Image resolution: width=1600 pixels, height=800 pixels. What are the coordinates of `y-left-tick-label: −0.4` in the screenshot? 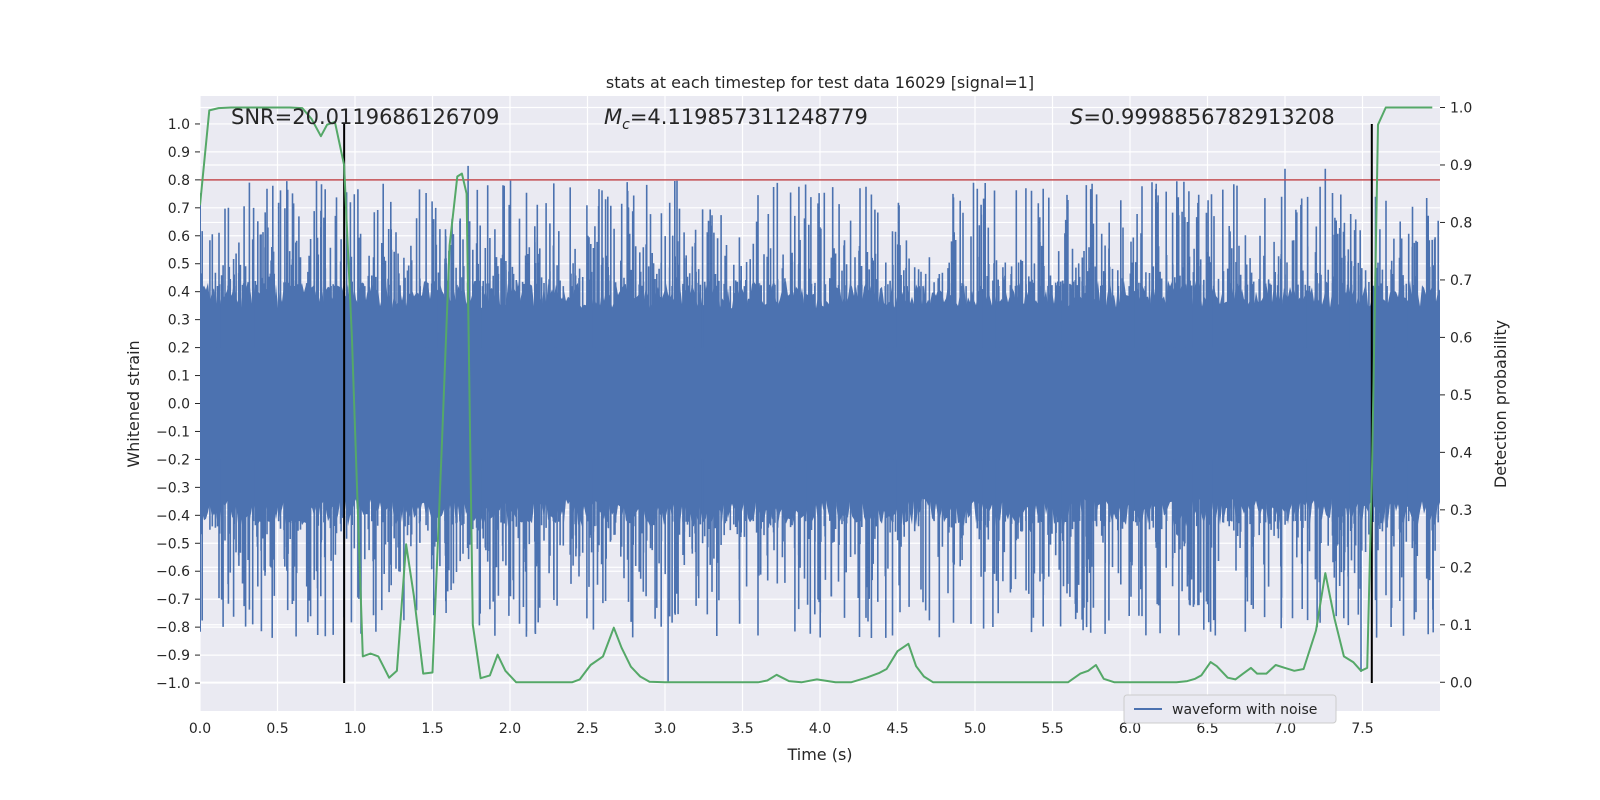 It's located at (173, 516).